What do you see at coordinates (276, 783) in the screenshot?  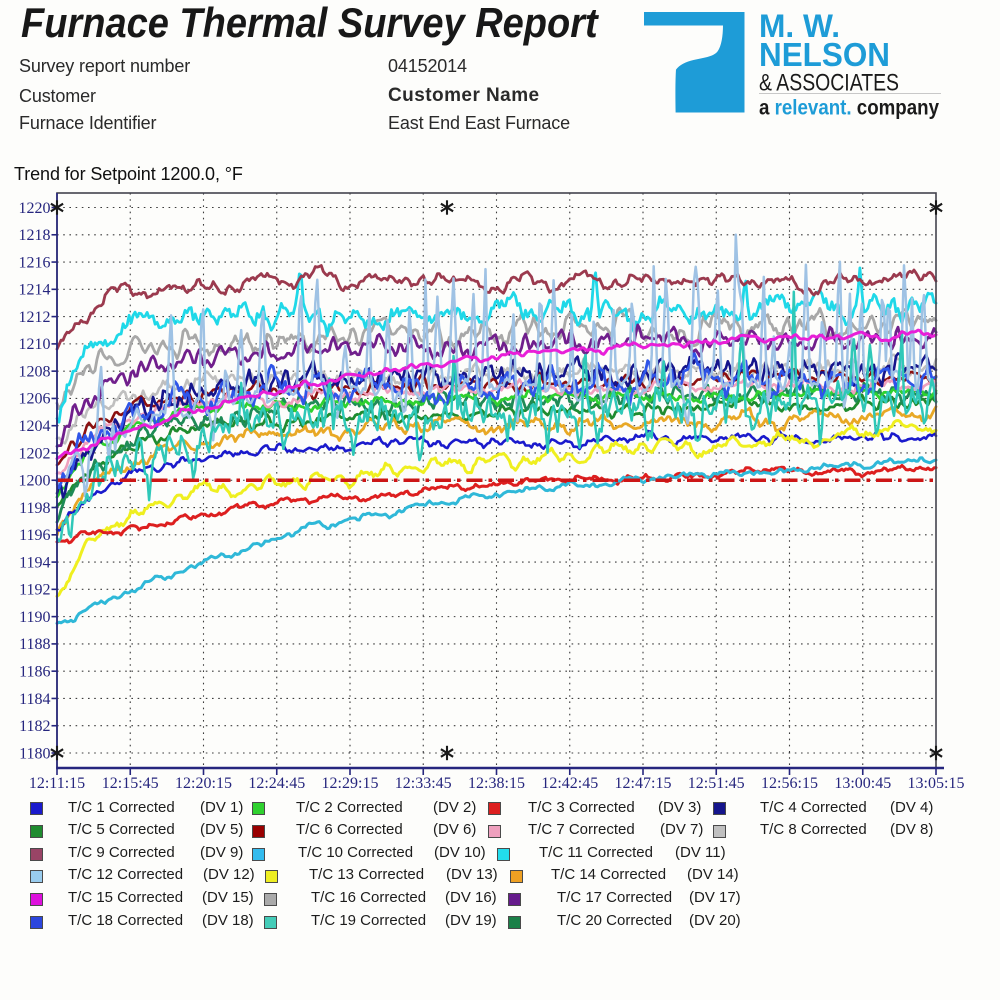 I see `svg-text: 12:24:45` at bounding box center [276, 783].